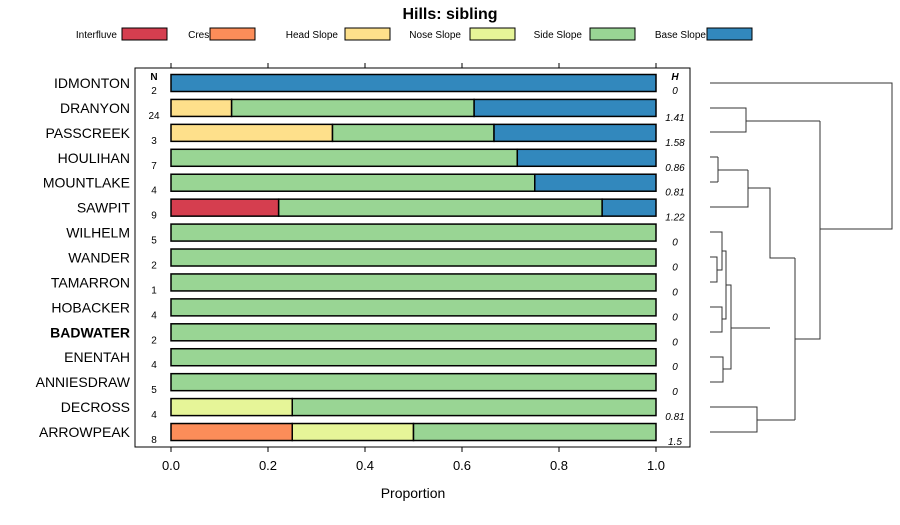  I want to click on n-value: 7, so click(154, 166).